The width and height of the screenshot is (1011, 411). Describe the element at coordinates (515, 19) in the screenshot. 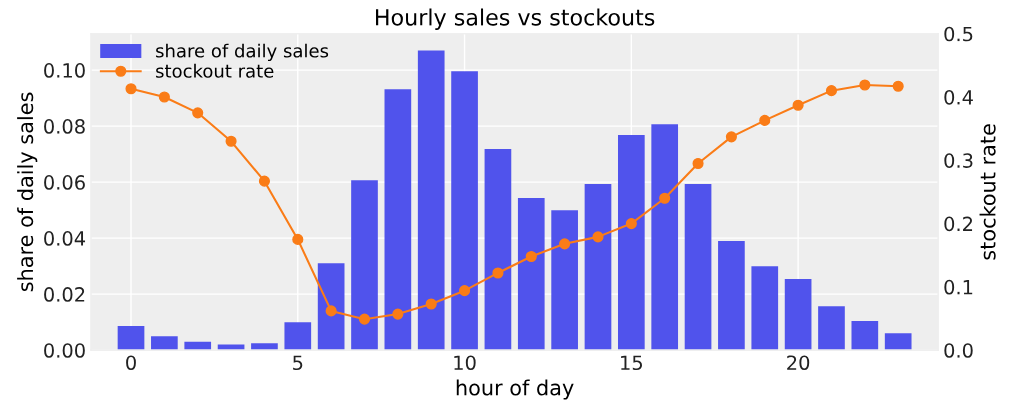

I see `chart-title: Hourly sales vs stockouts` at that location.